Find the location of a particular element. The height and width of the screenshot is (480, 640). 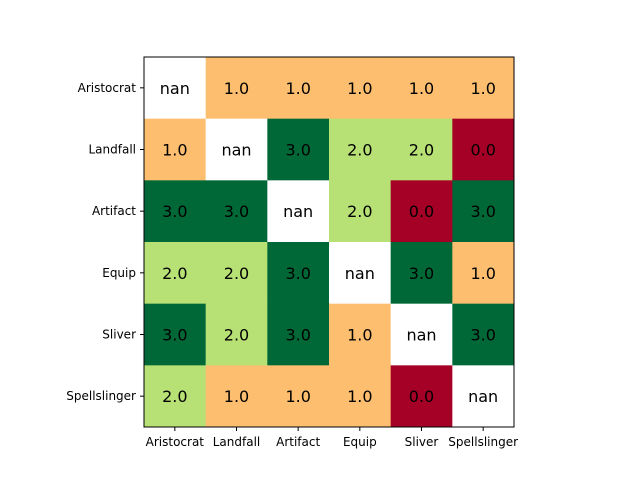

cell-value-3-3: nan is located at coordinates (360, 273).